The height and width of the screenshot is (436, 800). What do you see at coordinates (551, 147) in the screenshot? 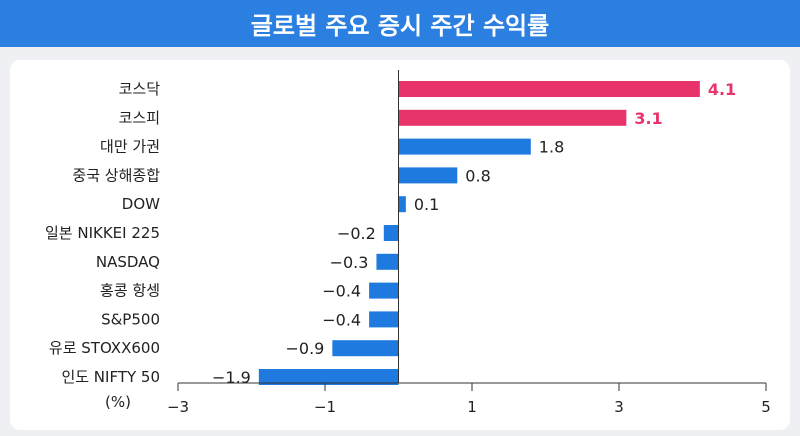
I see `value-label: 1.8` at bounding box center [551, 147].